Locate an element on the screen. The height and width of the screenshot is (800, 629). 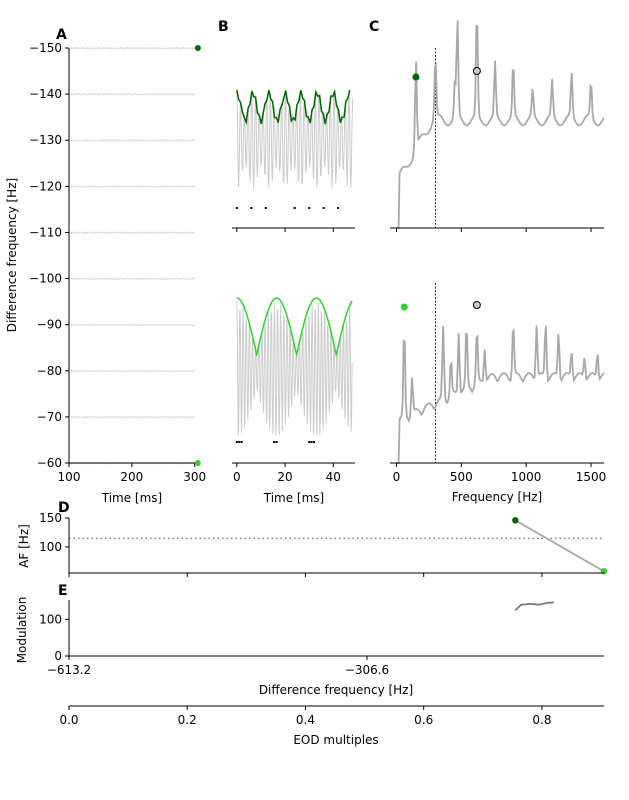
eod-x-tick-label: 0.8 is located at coordinates (541, 720).